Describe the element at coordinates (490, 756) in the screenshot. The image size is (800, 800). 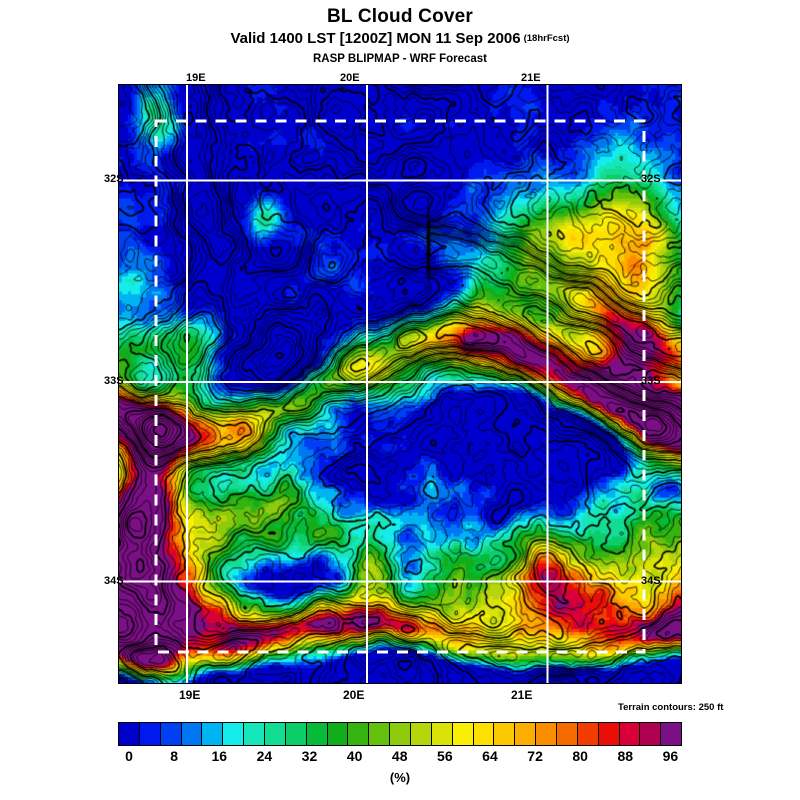
I see `colorbar-tick-64: 64` at that location.